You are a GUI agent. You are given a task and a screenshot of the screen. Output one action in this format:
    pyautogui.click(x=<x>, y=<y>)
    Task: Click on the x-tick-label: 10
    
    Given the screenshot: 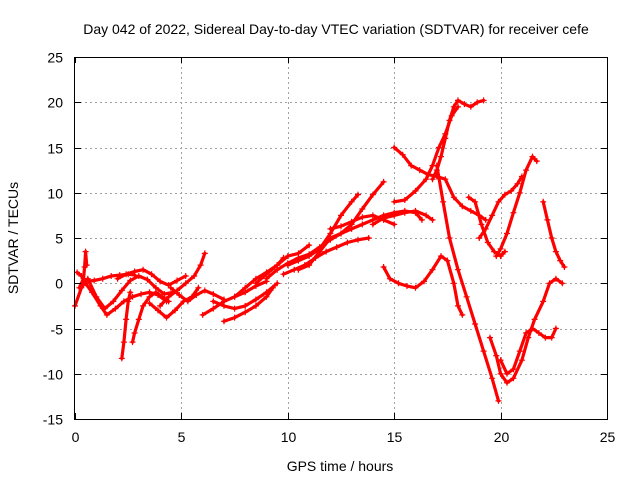 What is the action you would take?
    pyautogui.click(x=289, y=437)
    